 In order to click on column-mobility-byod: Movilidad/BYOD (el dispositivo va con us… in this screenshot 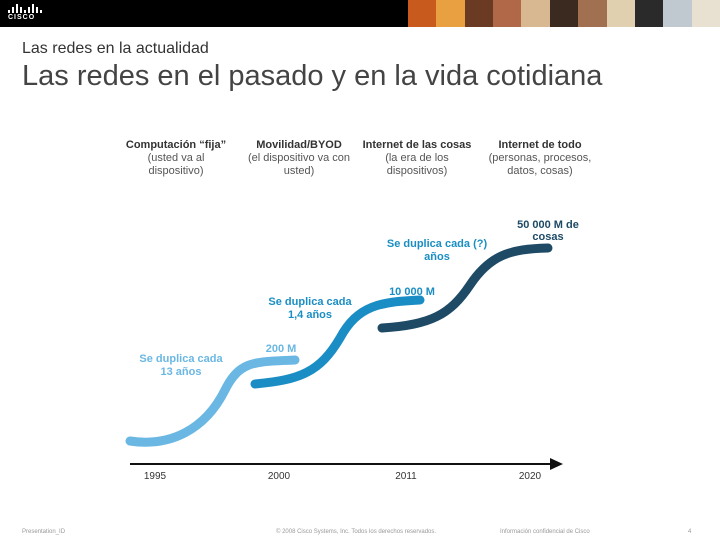, I will do `click(299, 158)`.